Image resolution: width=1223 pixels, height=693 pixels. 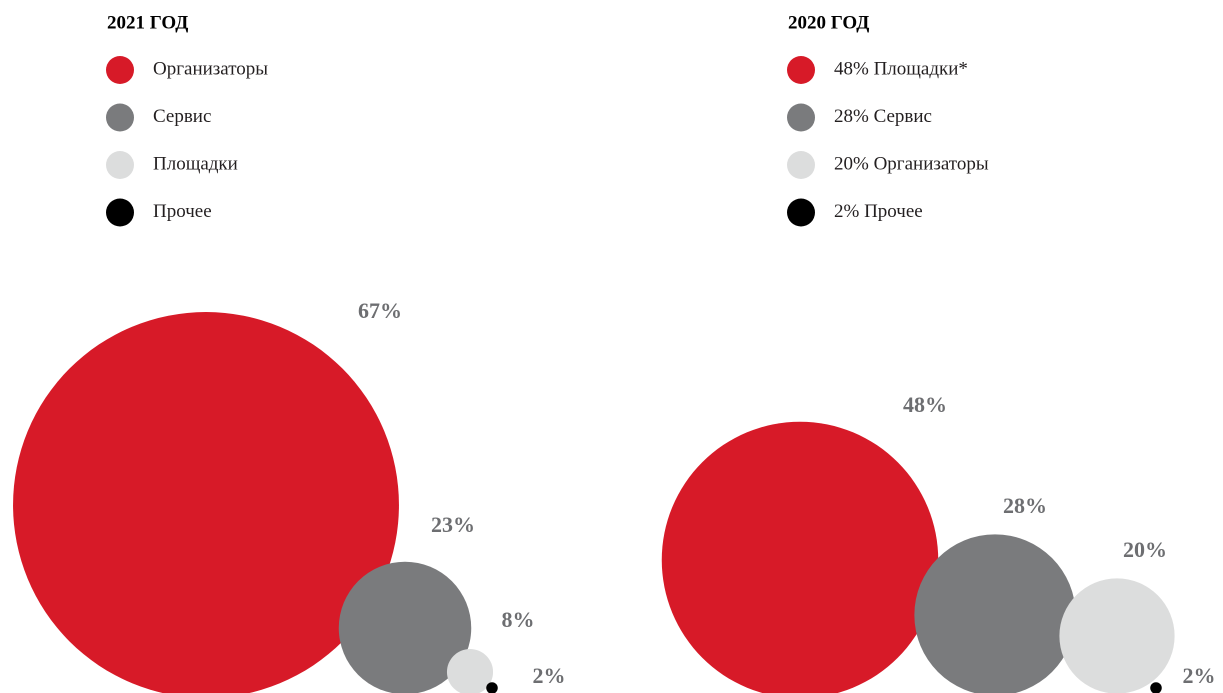 What do you see at coordinates (147, 22) in the screenshot?
I see `chart-title: 2021 ГОД` at bounding box center [147, 22].